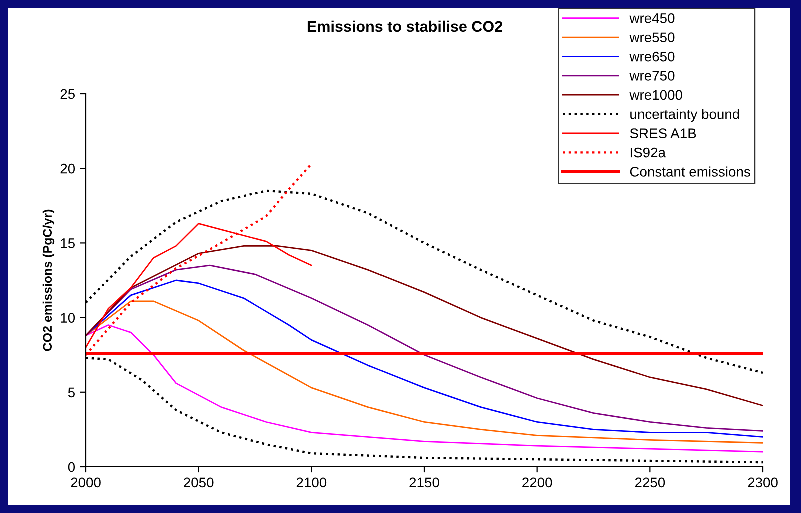  I want to click on legend-label: wre550, so click(652, 37).